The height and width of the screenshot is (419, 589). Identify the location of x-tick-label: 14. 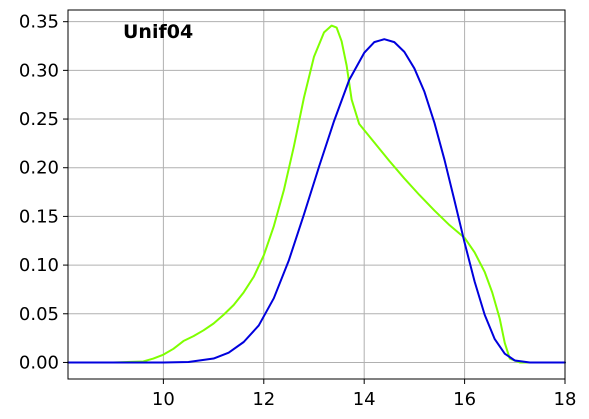
(364, 399).